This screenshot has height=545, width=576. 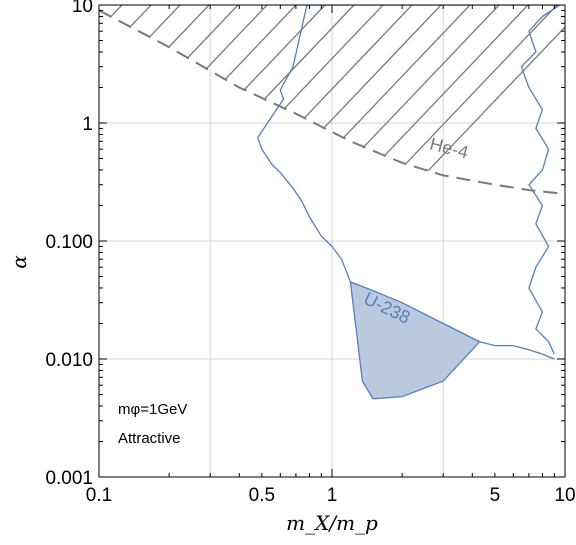 I want to click on x-axis-title: m_X/m_p, so click(x=332, y=523).